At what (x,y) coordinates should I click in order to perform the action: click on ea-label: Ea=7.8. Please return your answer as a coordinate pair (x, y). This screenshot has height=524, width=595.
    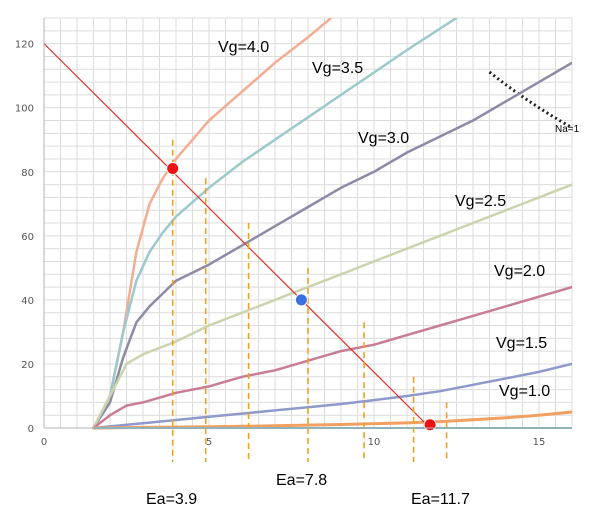
    Looking at the image, I should click on (301, 480).